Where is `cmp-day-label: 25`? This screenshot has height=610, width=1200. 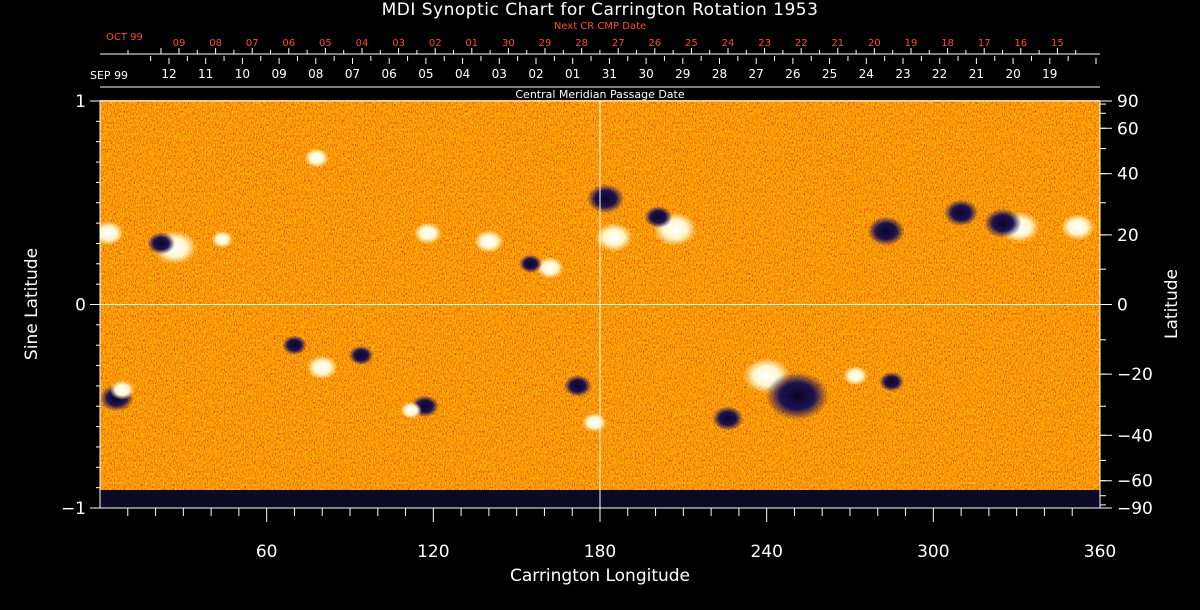
cmp-day-label: 25 is located at coordinates (829, 74).